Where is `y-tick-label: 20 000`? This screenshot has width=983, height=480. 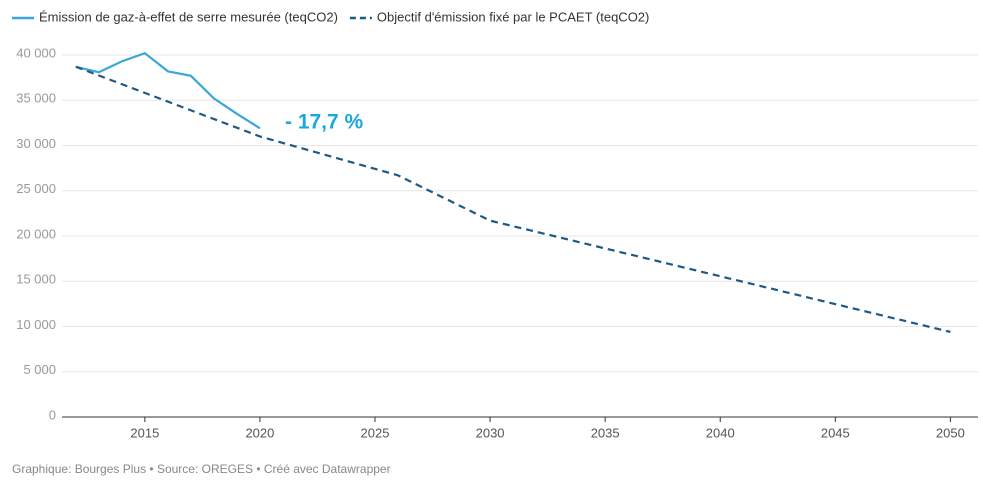
y-tick-label: 20 000 is located at coordinates (36, 233).